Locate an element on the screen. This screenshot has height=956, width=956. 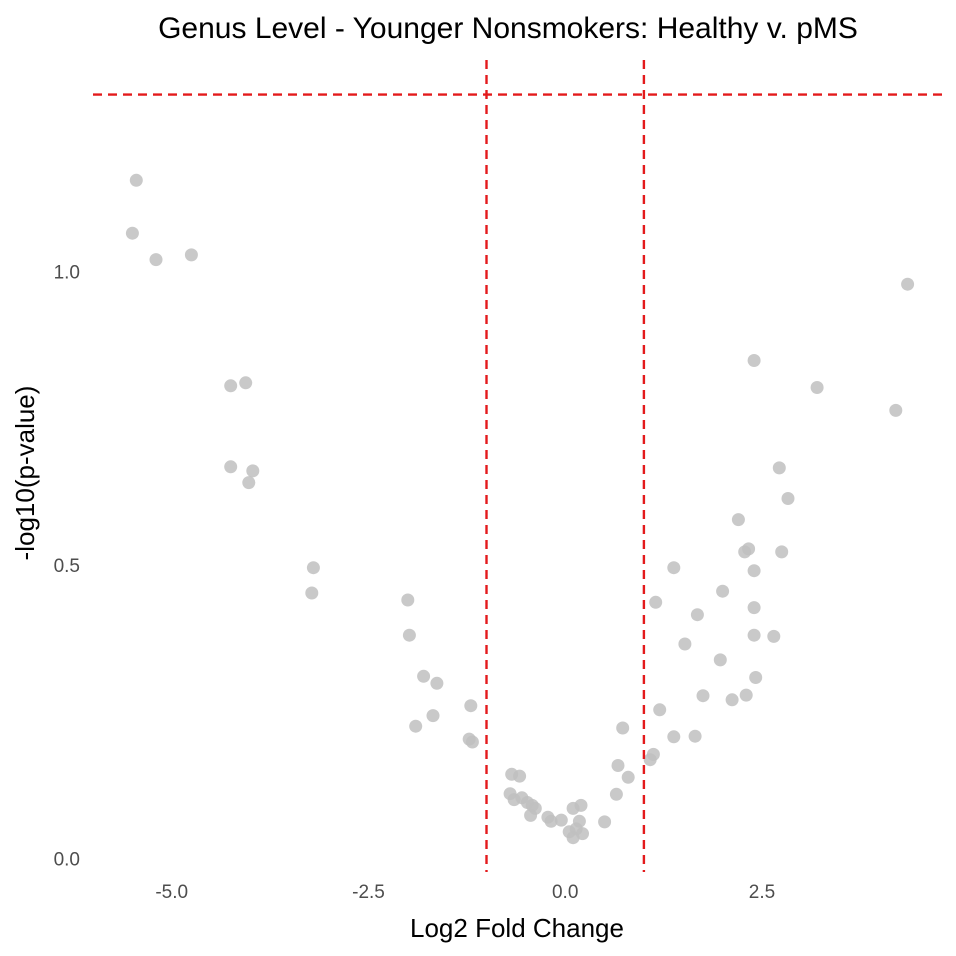
y-tick-label-1: 0.5 is located at coordinates (67, 566).